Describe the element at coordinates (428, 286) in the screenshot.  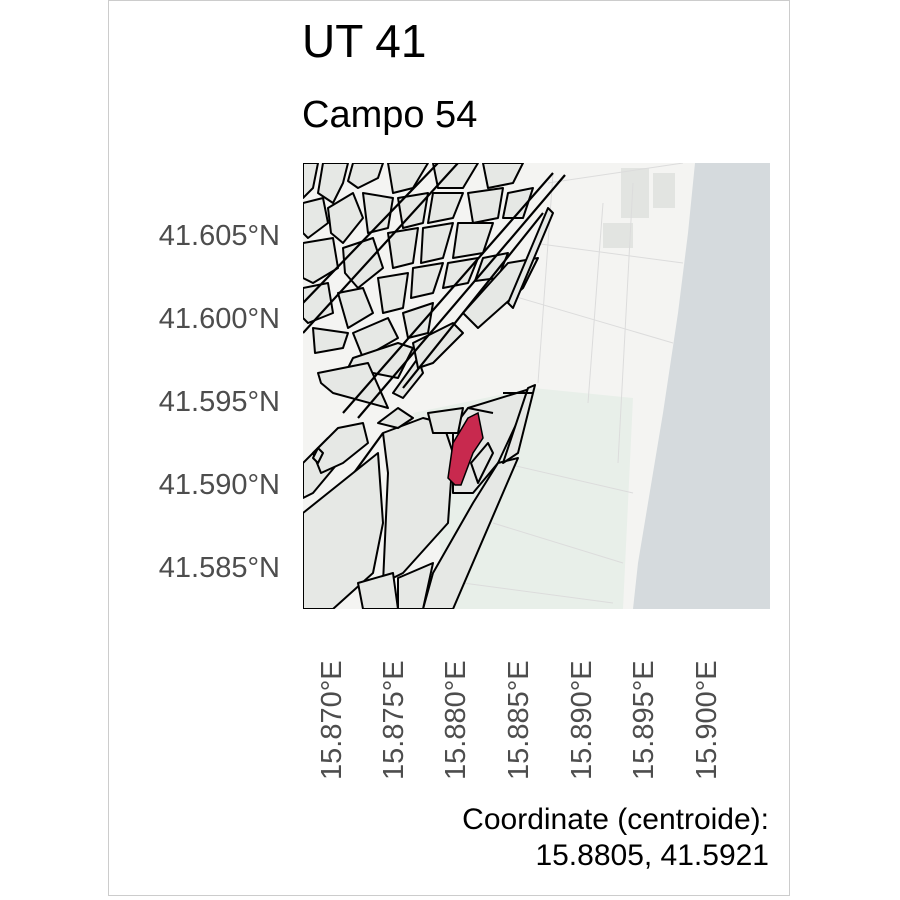
I see `town-parcels` at that location.